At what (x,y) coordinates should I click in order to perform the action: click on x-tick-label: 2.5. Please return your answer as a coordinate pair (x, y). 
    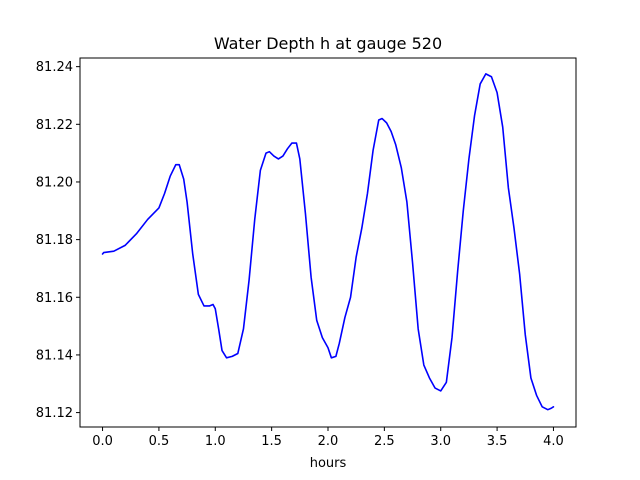
    Looking at the image, I should click on (384, 441).